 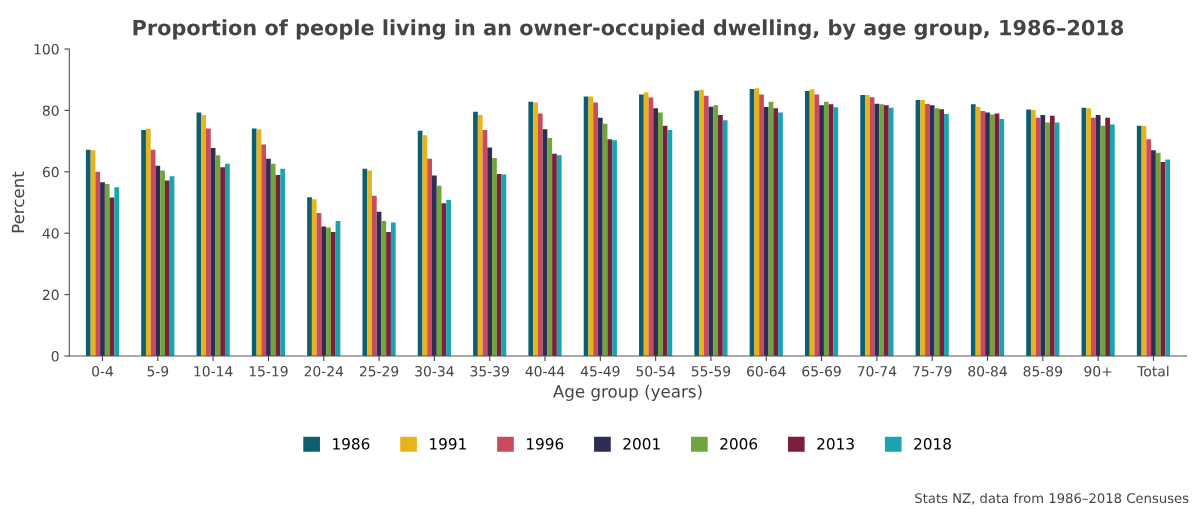 I want to click on x-tick-label: 10-14, so click(x=213, y=371).